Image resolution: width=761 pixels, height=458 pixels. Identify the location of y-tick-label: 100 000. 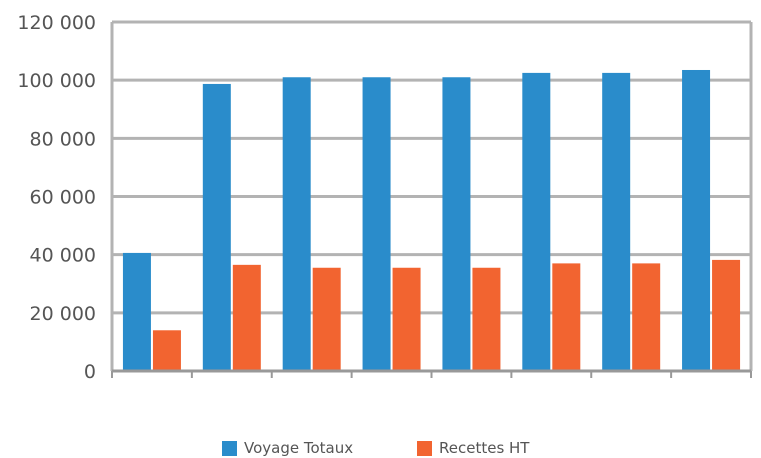
(56, 81).